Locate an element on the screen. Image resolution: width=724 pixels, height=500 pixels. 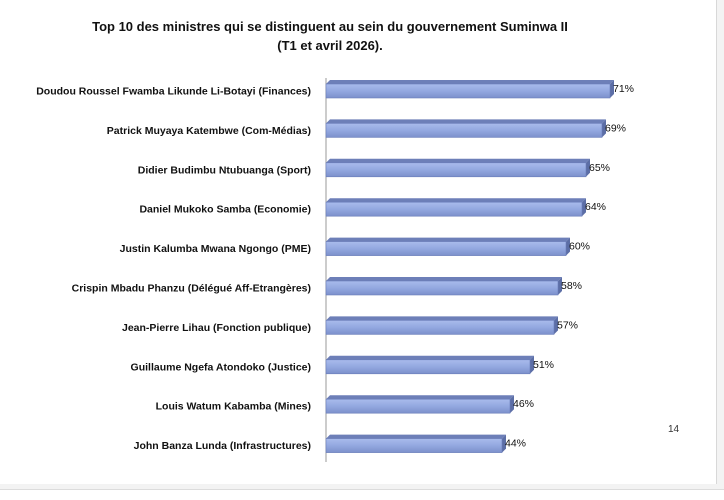
category-label: Didier Budimbu Ntubuanga (Sport) is located at coordinates (224, 170).